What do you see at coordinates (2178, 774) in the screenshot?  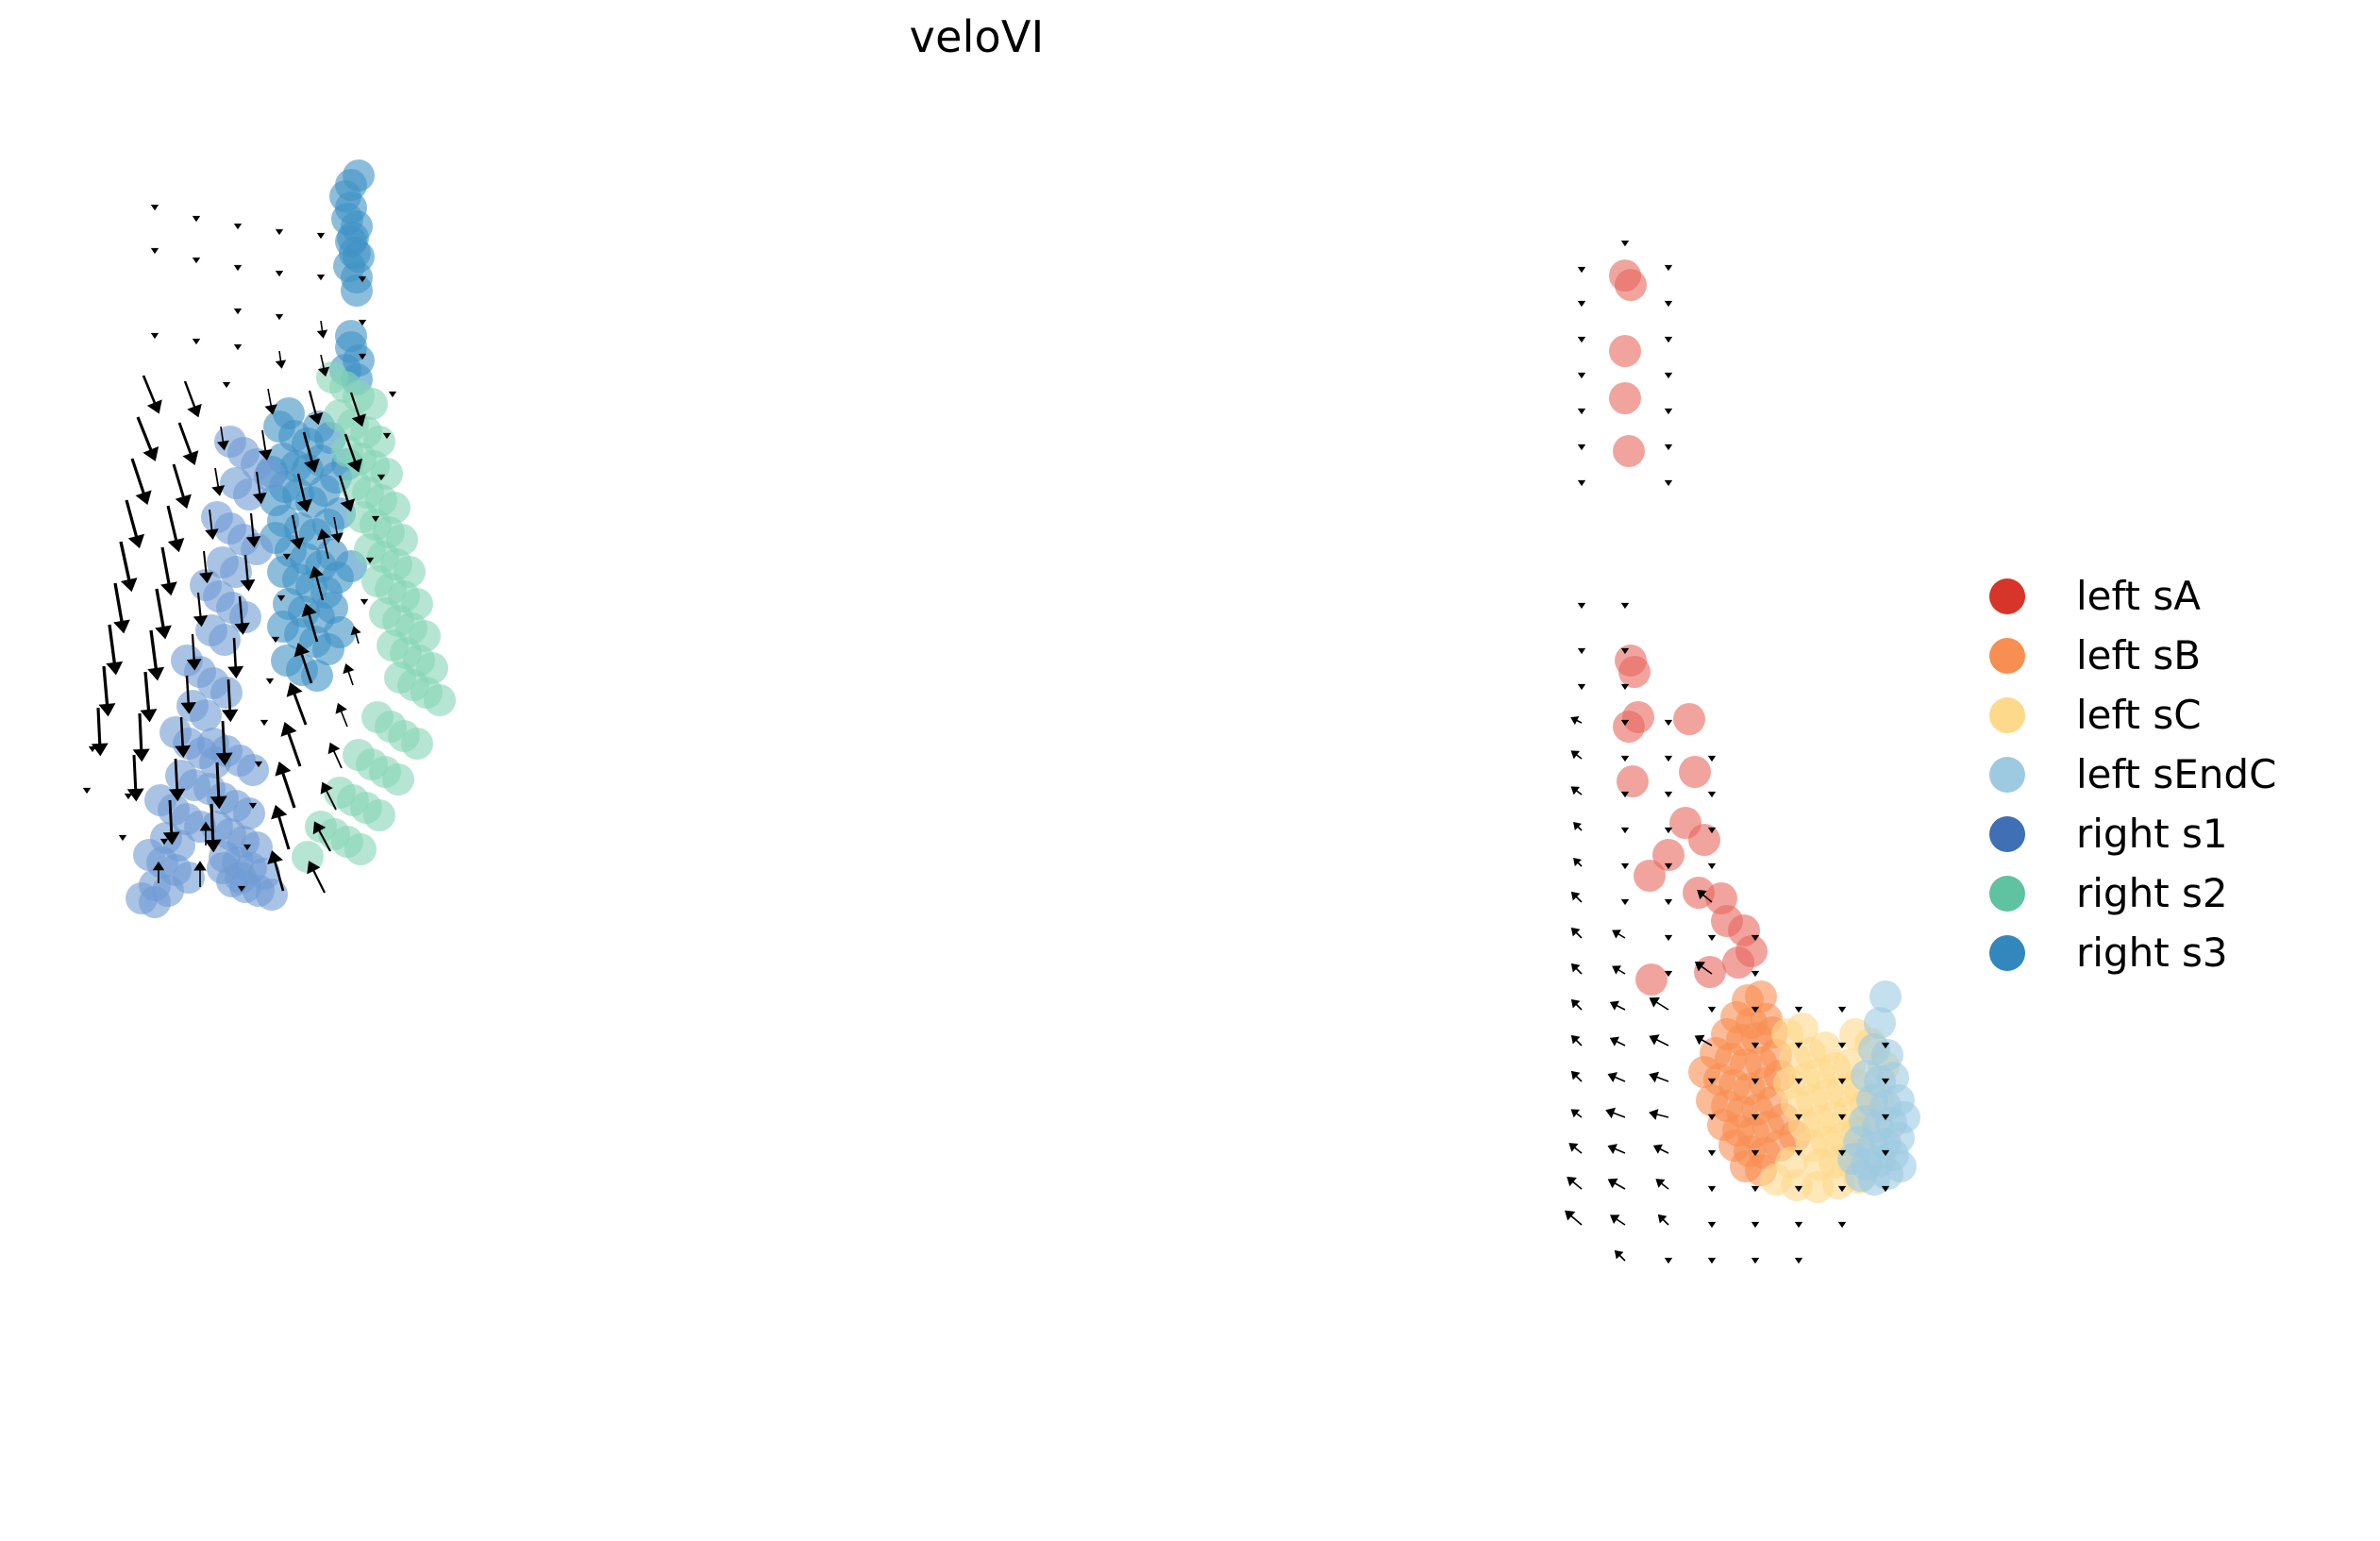 I see `legend-item: left sEndC` at bounding box center [2178, 774].